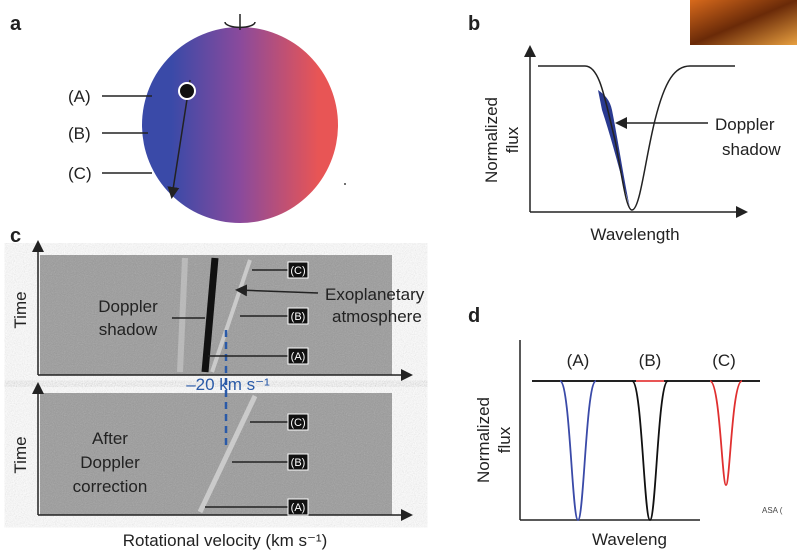  What do you see at coordinates (79, 96) in the screenshot?
I see `point-label: (A)` at bounding box center [79, 96].